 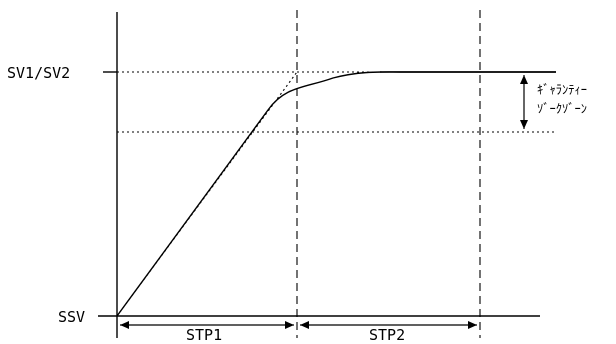 What do you see at coordinates (562, 89) in the screenshot?
I see `guarantee-zone-label-line1: ｷﾞｬﾗﾝﾃｨｰ` at bounding box center [562, 89].